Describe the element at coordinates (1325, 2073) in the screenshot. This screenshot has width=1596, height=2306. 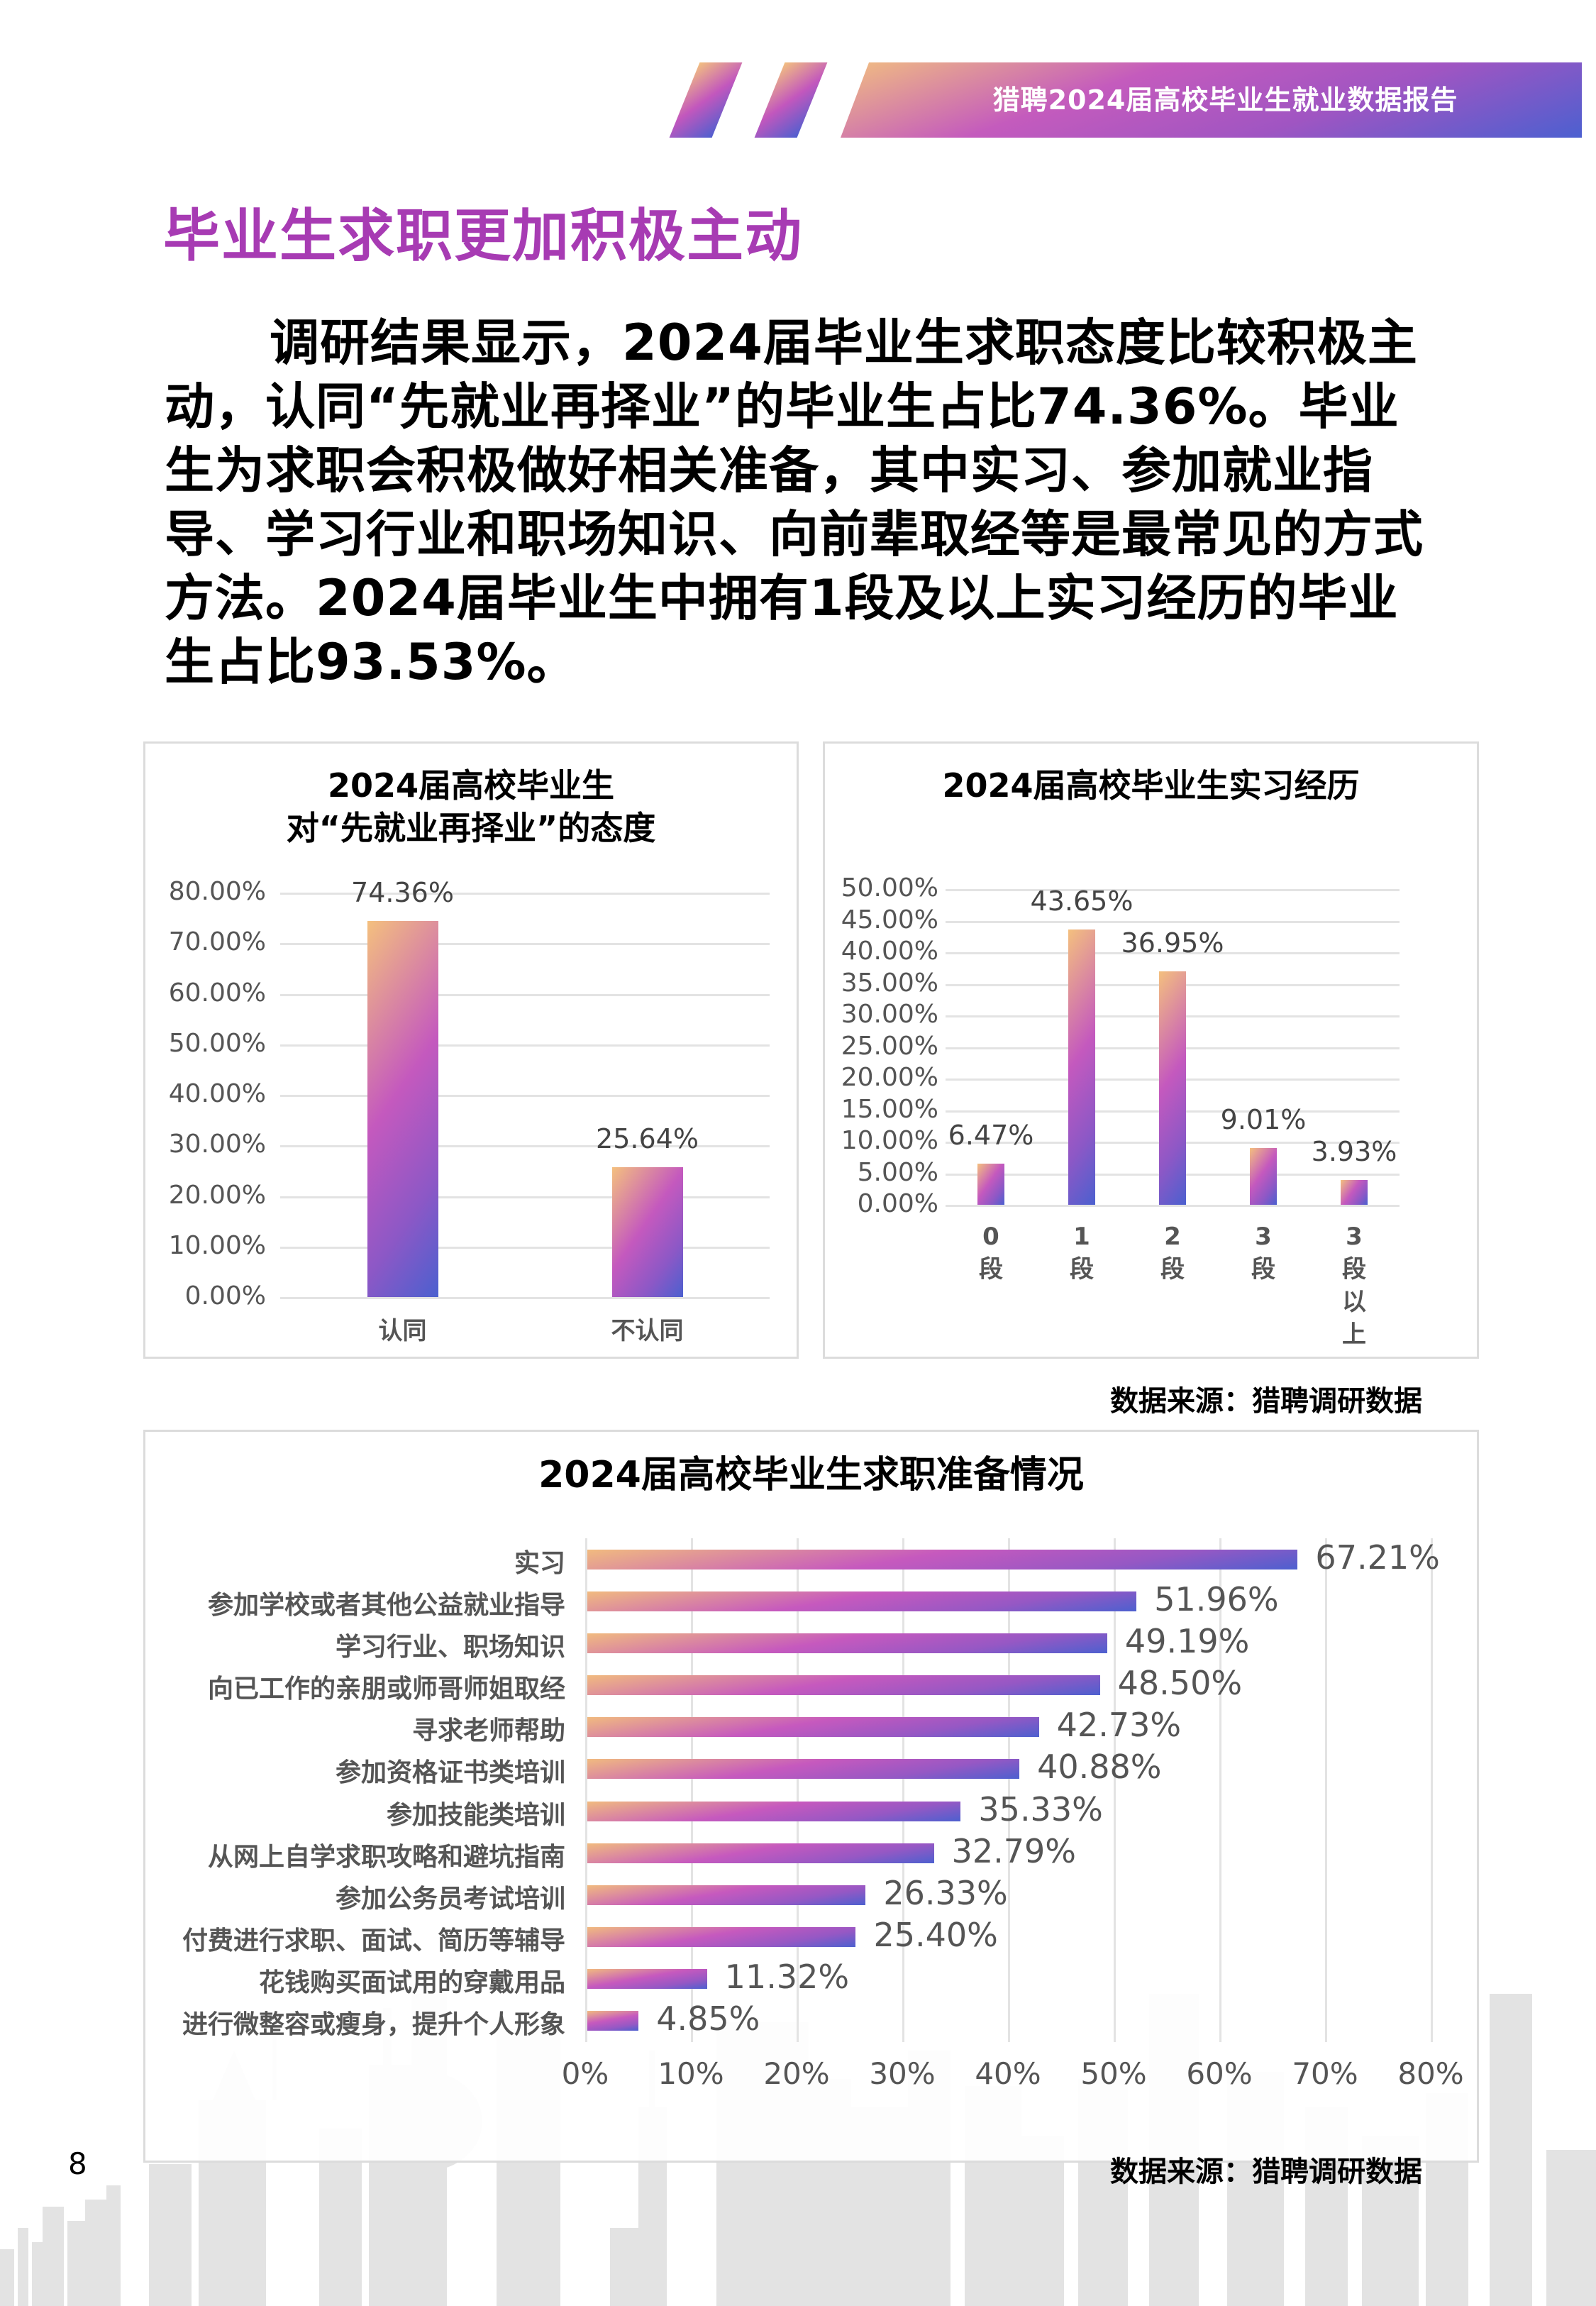
I see `x-axis-tick: 70%` at that location.